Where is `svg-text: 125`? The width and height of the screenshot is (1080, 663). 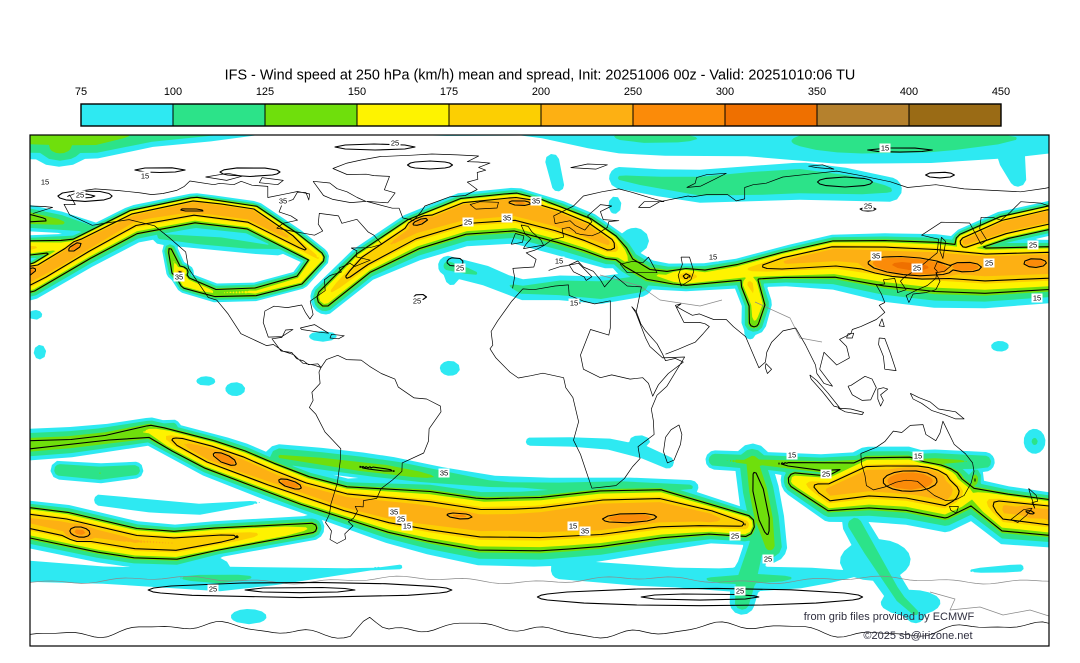
svg-text: 125 is located at coordinates (265, 92).